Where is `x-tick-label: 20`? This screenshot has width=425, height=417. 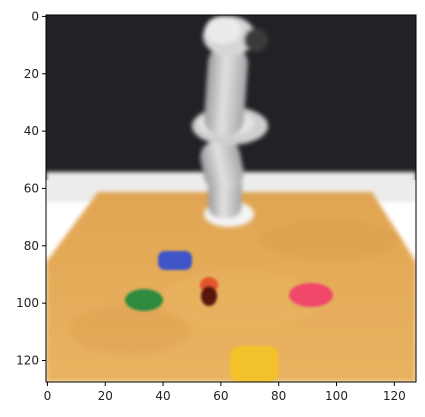
x-tick-label: 20 is located at coordinates (105, 396).